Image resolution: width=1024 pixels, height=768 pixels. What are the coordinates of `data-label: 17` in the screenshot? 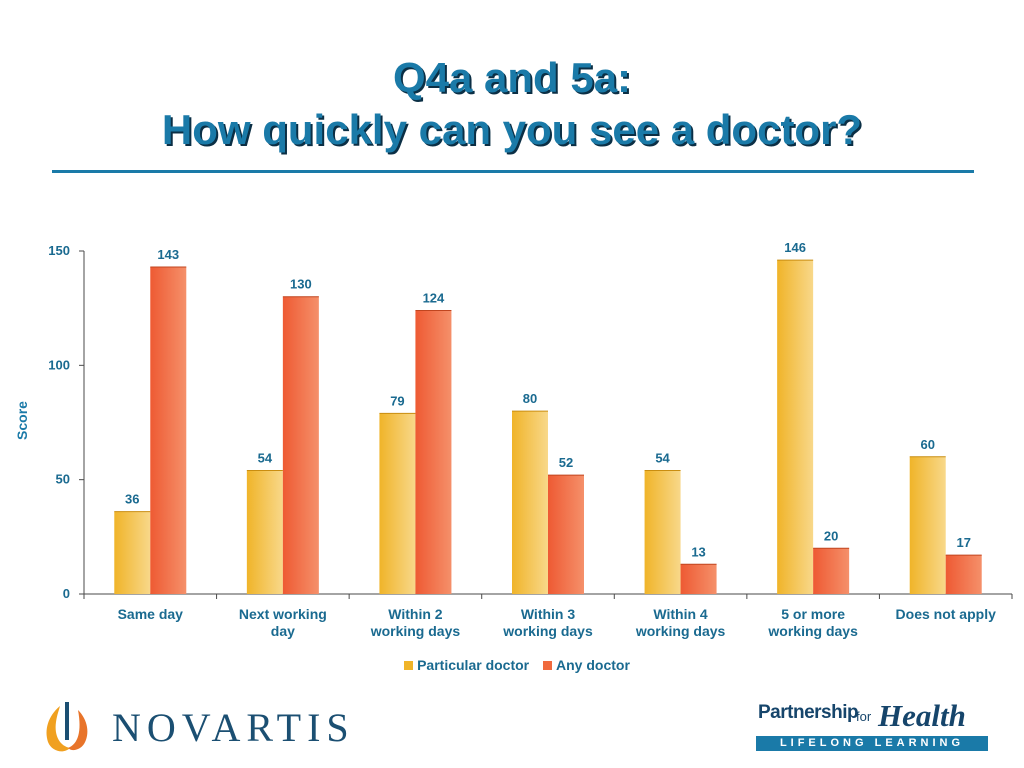 It's located at (963, 542).